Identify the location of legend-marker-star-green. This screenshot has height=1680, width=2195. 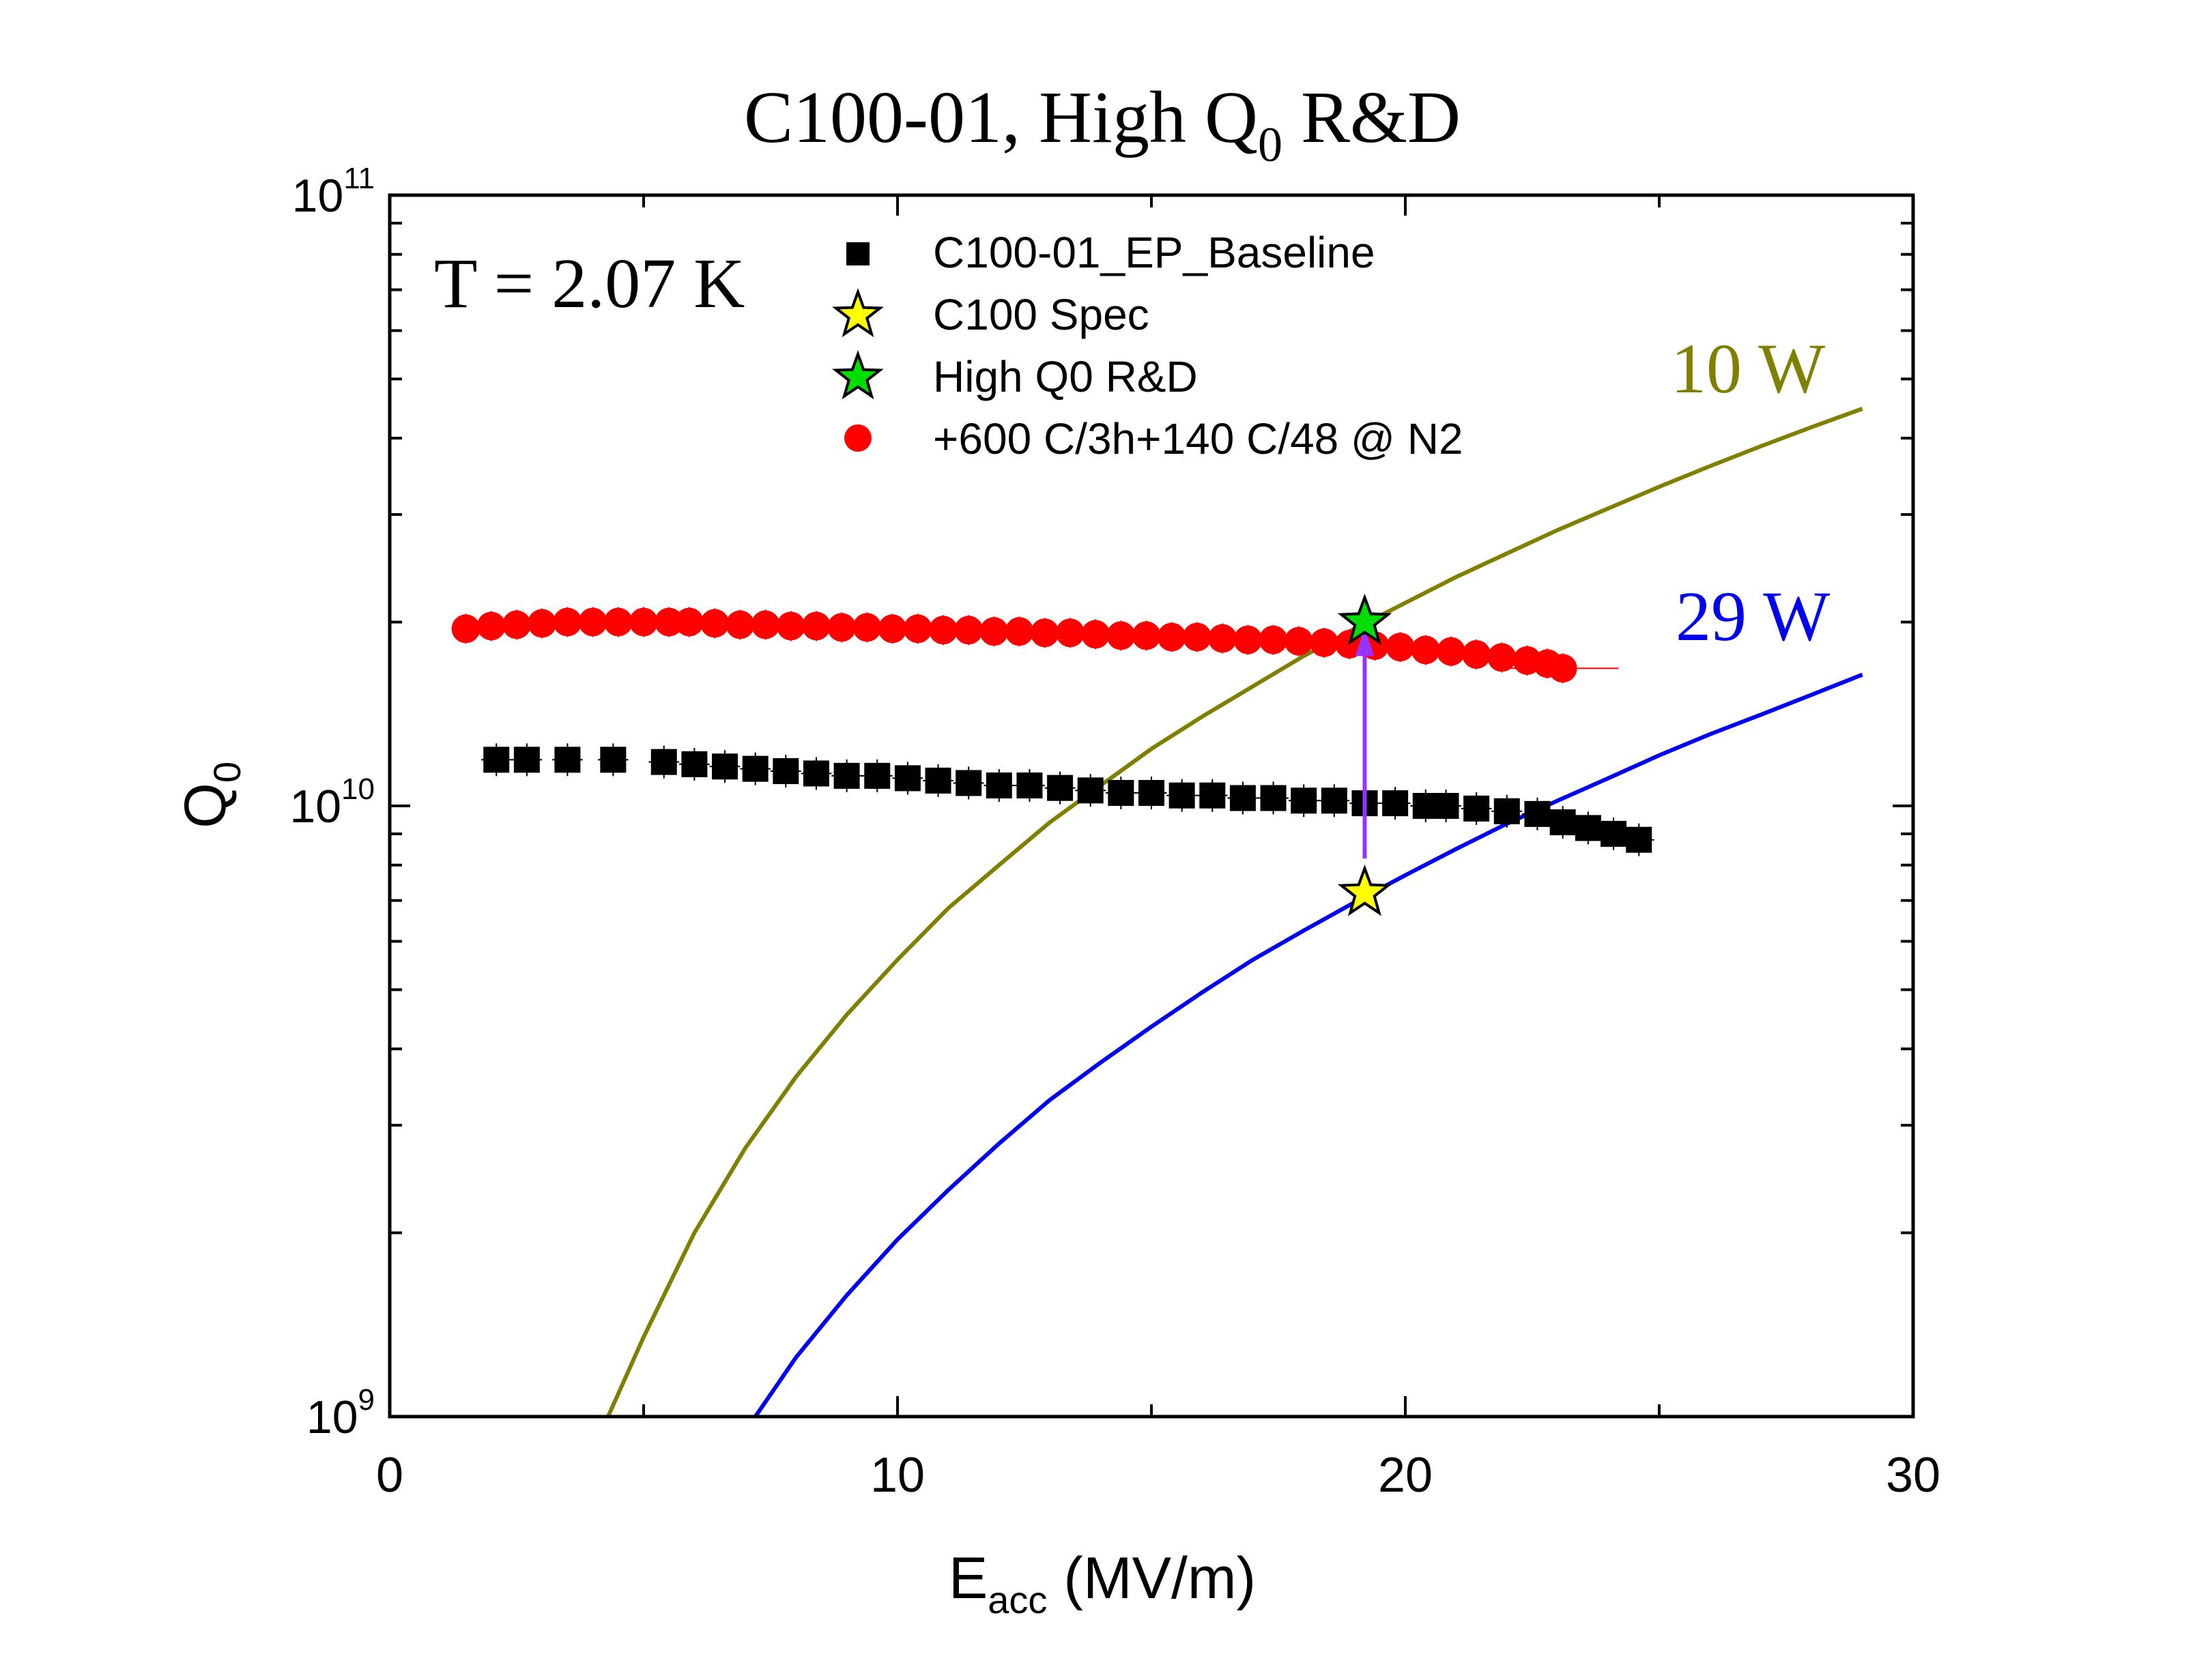
(858, 375).